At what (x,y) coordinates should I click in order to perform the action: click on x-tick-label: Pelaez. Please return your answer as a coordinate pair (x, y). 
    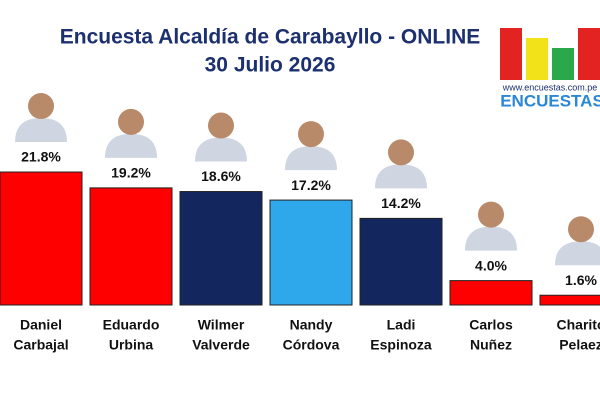
    Looking at the image, I should click on (579, 345).